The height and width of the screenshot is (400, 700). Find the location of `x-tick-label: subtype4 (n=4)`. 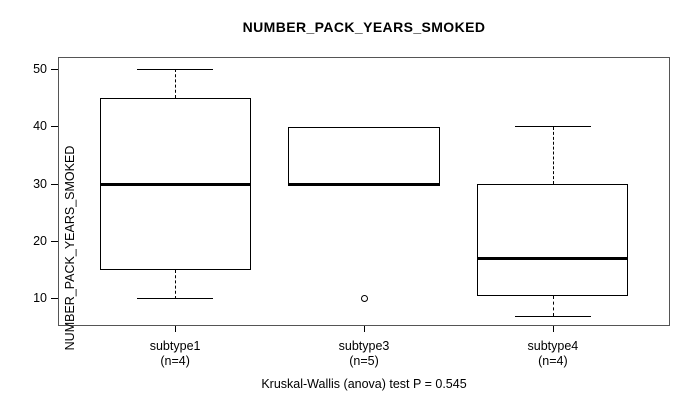

x-tick-label: subtype4 (n=4) is located at coordinates (553, 354).